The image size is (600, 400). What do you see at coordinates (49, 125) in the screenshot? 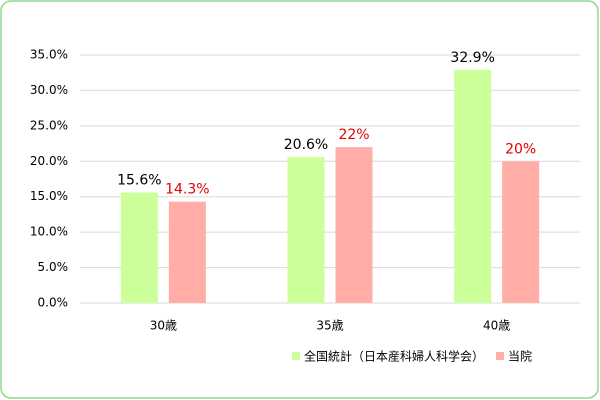
I see `y-tick-label: 25.0%` at bounding box center [49, 125].